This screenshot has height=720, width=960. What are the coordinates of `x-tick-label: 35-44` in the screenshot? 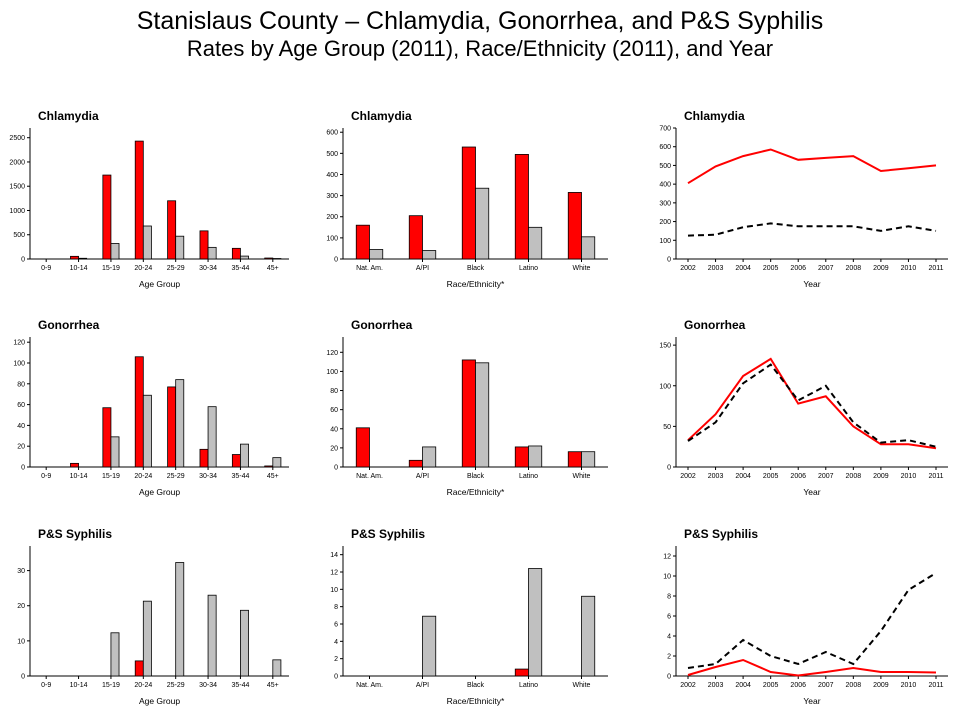 It's located at (240, 476).